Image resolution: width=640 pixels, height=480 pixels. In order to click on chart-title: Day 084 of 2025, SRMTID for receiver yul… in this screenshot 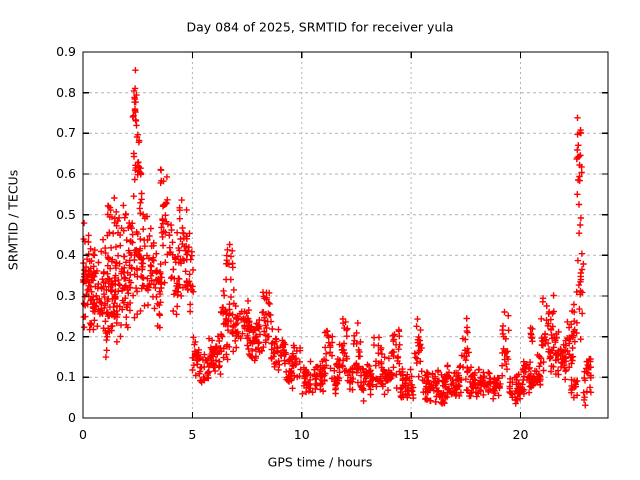, I will do `click(320, 27)`.